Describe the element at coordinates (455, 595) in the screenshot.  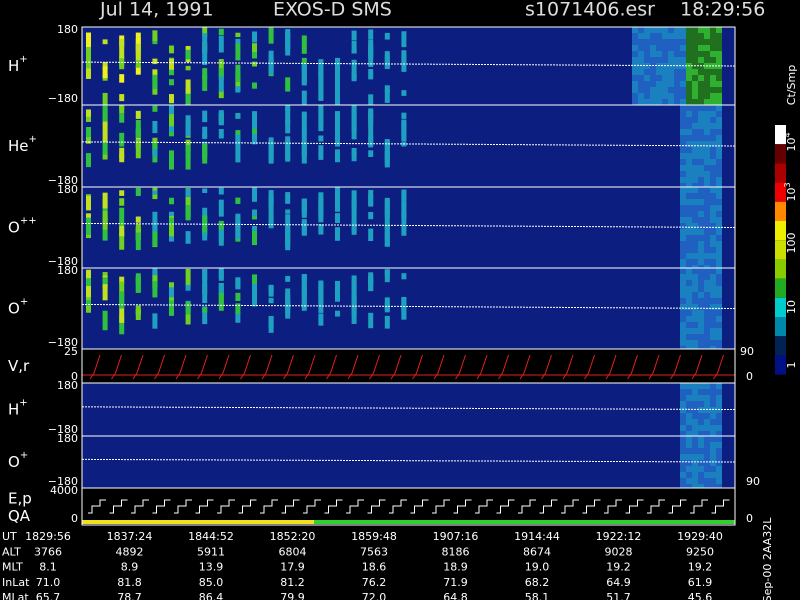
I see `table-cell: 64.8` at that location.